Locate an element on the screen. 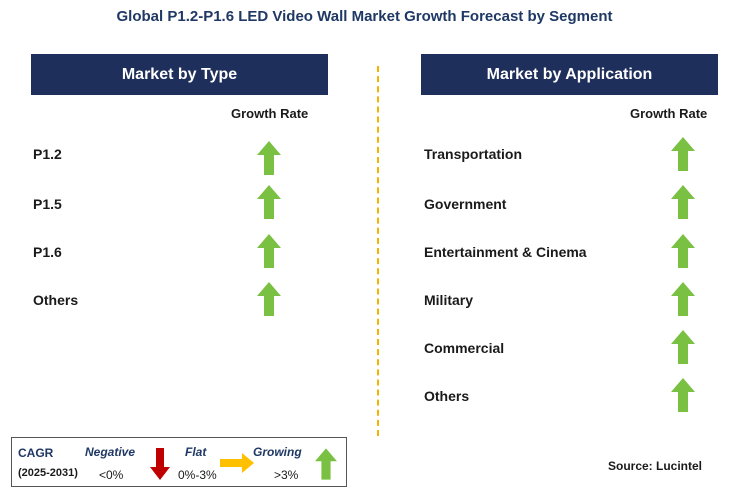  legend-cagr-label: CAGR is located at coordinates (36, 453).